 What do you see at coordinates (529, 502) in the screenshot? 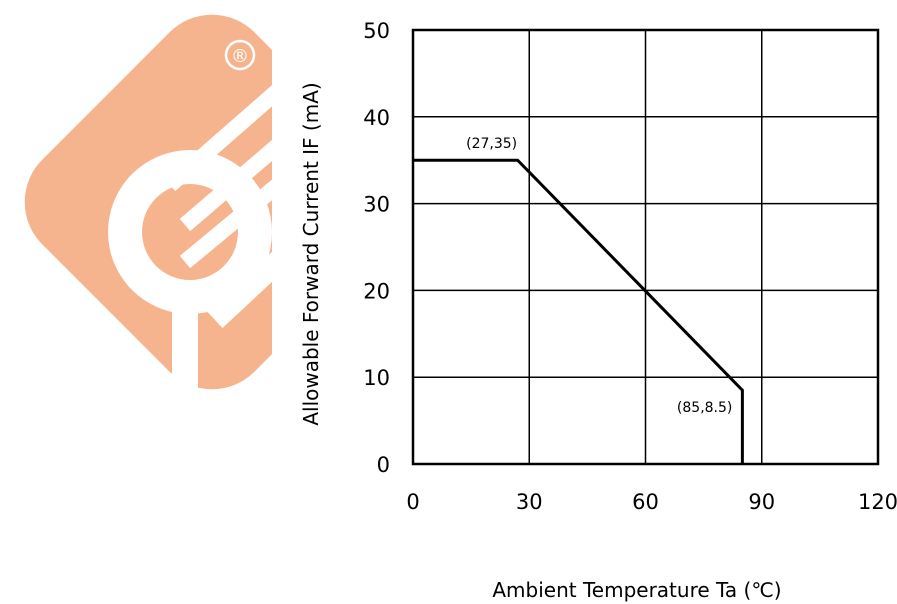
I see `x-tick-label: 30` at bounding box center [529, 502].